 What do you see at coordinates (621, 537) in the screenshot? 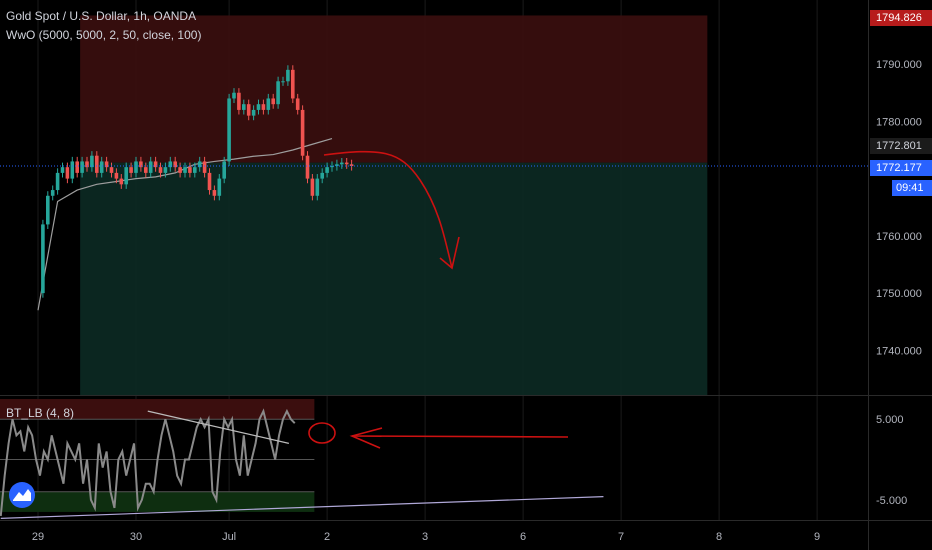
I see `time-axis-tick: 7` at bounding box center [621, 537].